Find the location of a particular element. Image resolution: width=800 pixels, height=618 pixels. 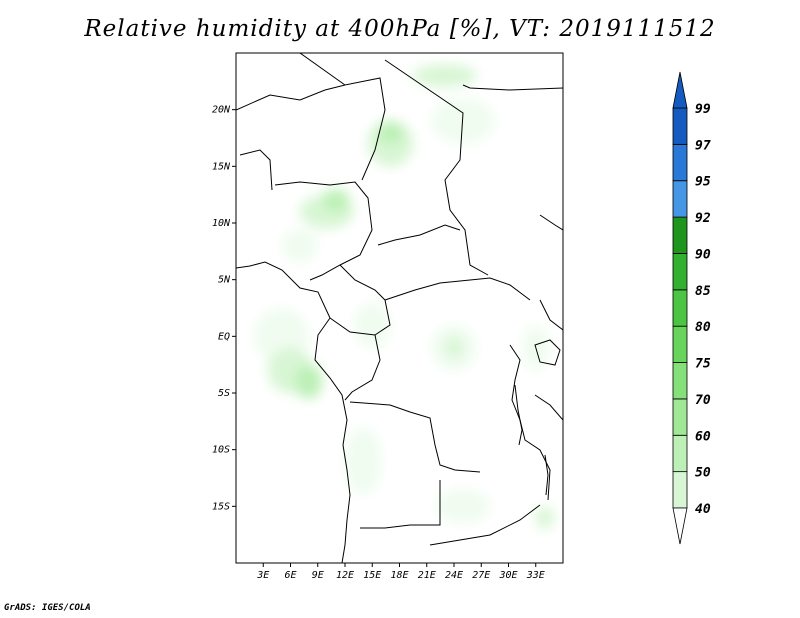

lon-tick-label: 21E is located at coordinates (427, 575).